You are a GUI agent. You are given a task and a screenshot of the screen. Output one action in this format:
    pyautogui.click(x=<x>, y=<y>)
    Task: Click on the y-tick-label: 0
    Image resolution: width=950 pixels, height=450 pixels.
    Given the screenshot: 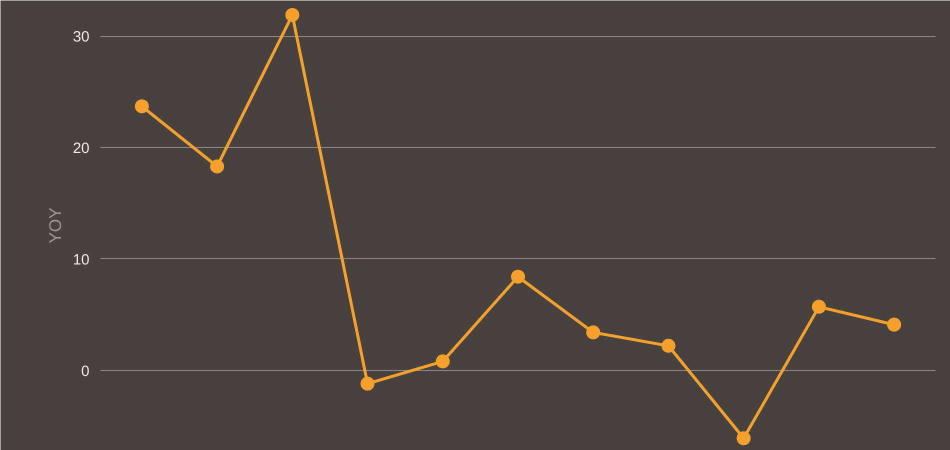 What is the action you would take?
    pyautogui.click(x=85, y=371)
    